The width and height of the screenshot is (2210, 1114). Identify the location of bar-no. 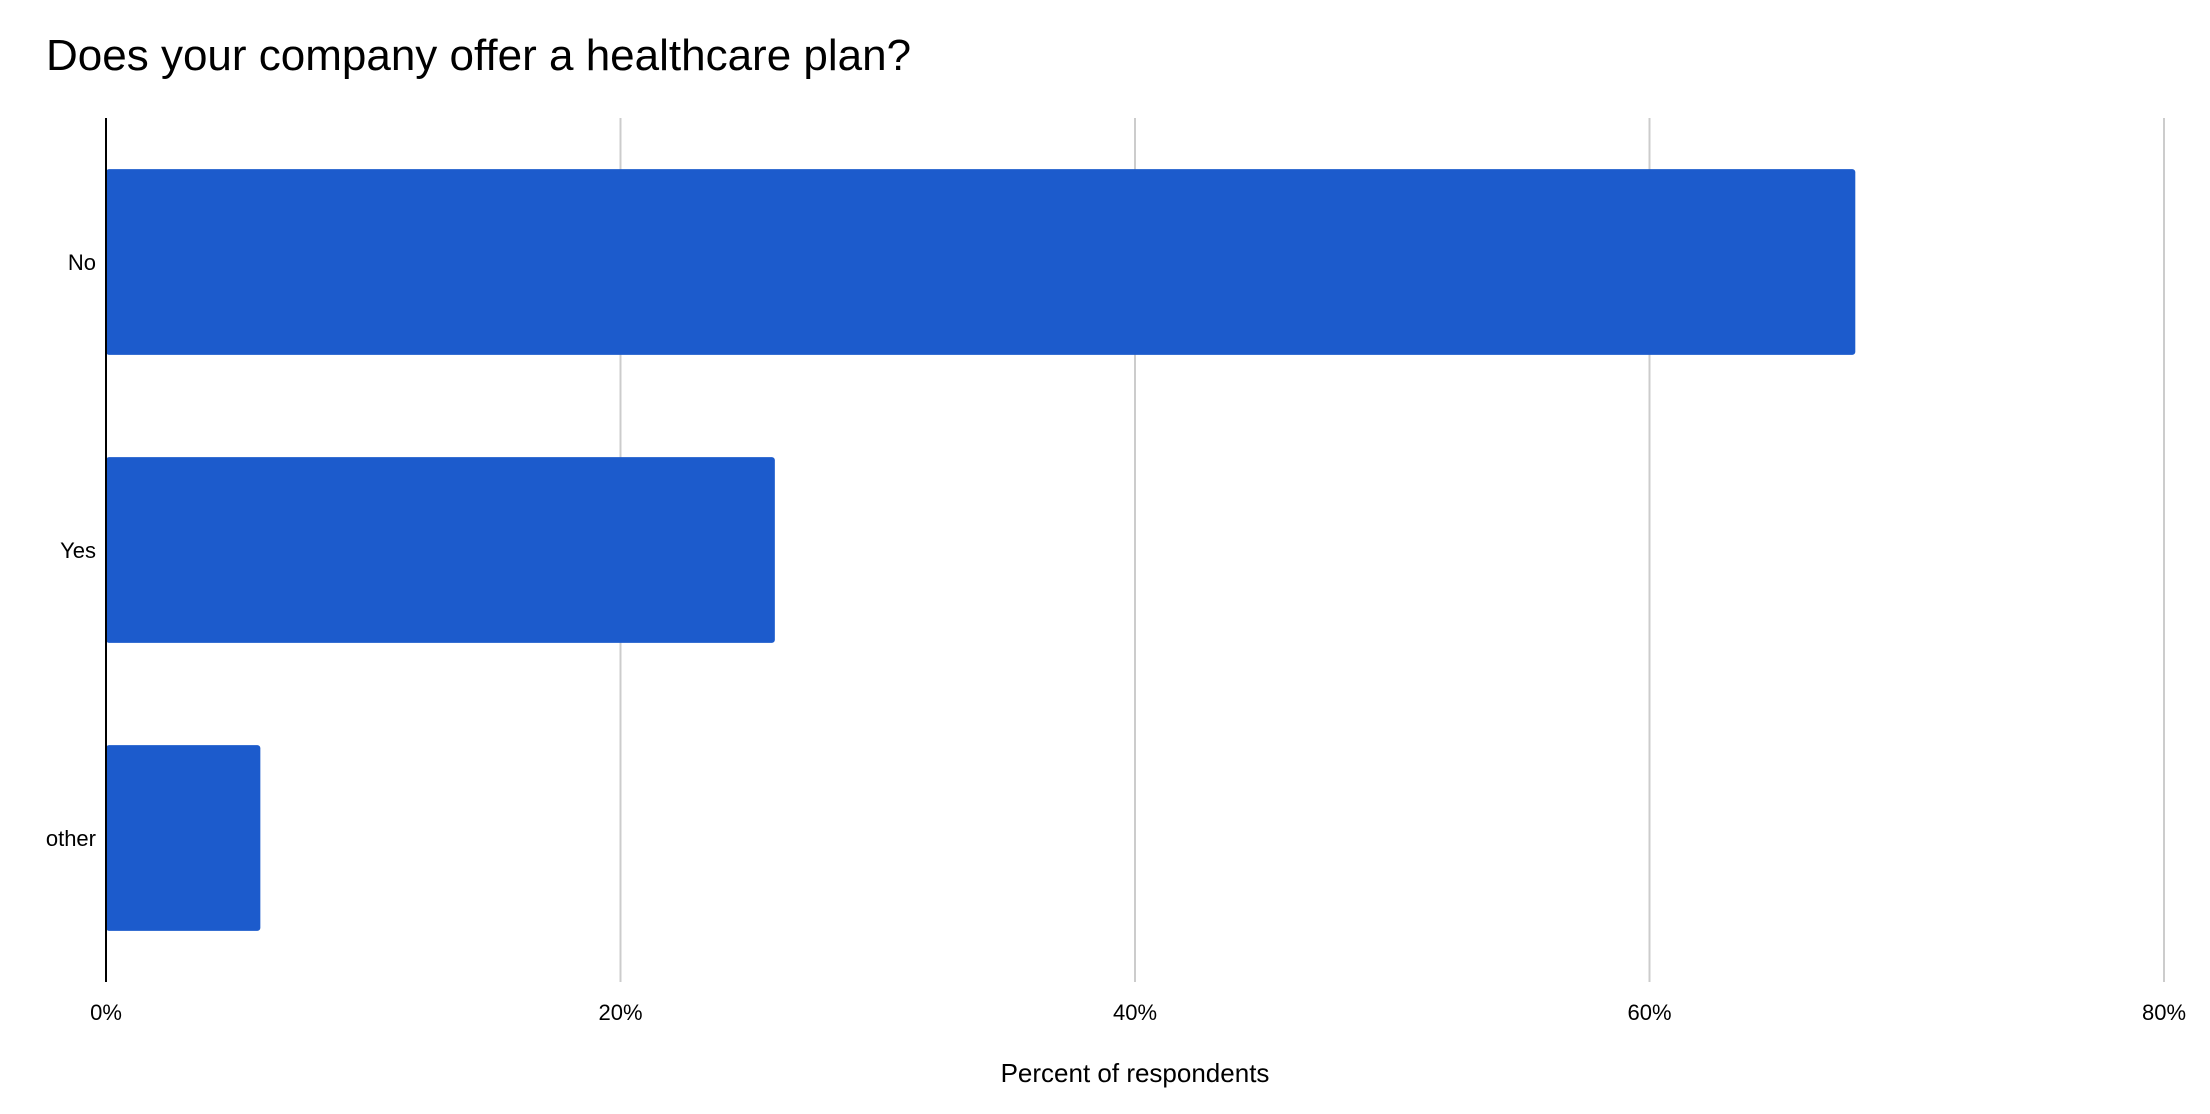
(981, 262).